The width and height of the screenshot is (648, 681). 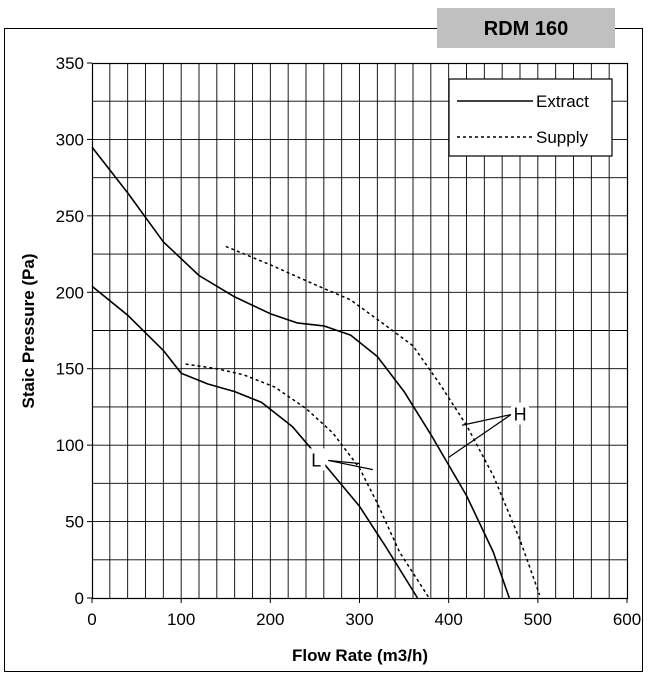 What do you see at coordinates (28, 331) in the screenshot?
I see `y-axis-title: Staic Pressure (Pa)` at bounding box center [28, 331].